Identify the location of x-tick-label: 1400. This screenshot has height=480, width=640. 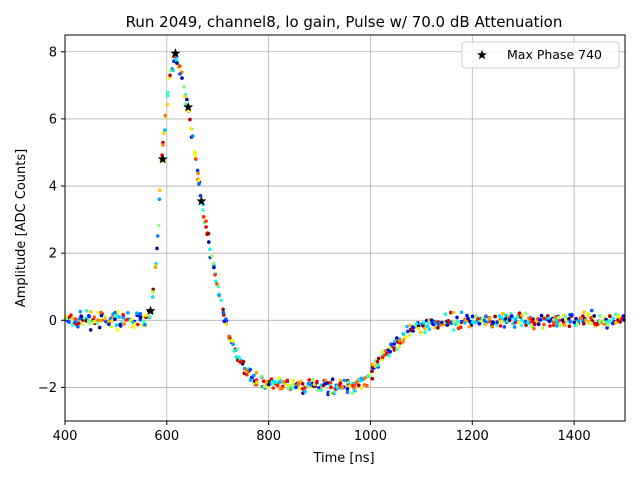
(574, 436).